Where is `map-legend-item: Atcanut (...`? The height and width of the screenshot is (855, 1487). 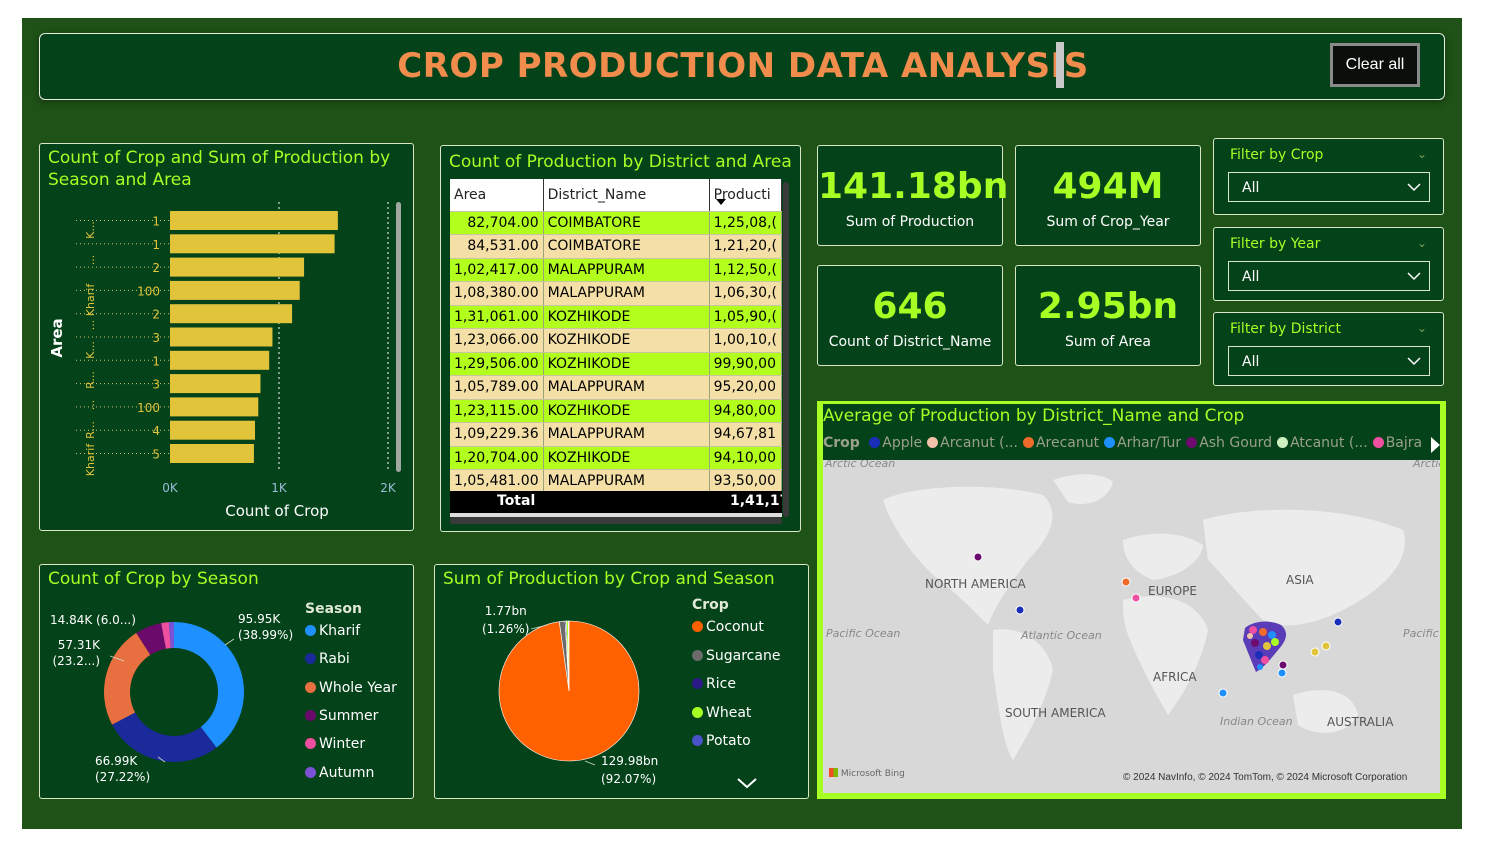
map-legend-item: Atcanut (... is located at coordinates (1322, 443).